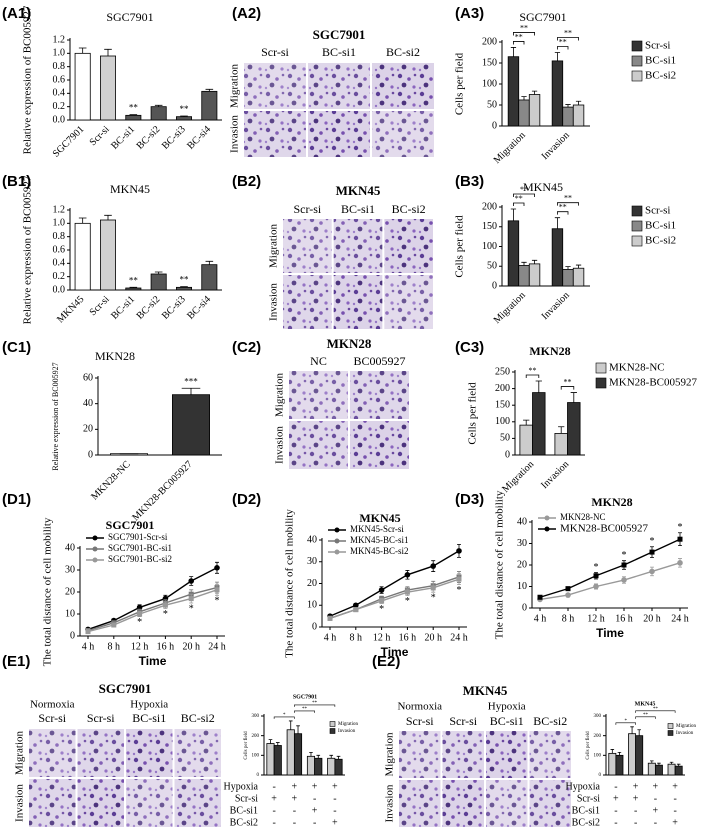 The height and width of the screenshot is (833, 709). Describe the element at coordinates (111, 481) in the screenshot. I see `x-tick-label: MKN28-NC` at that location.